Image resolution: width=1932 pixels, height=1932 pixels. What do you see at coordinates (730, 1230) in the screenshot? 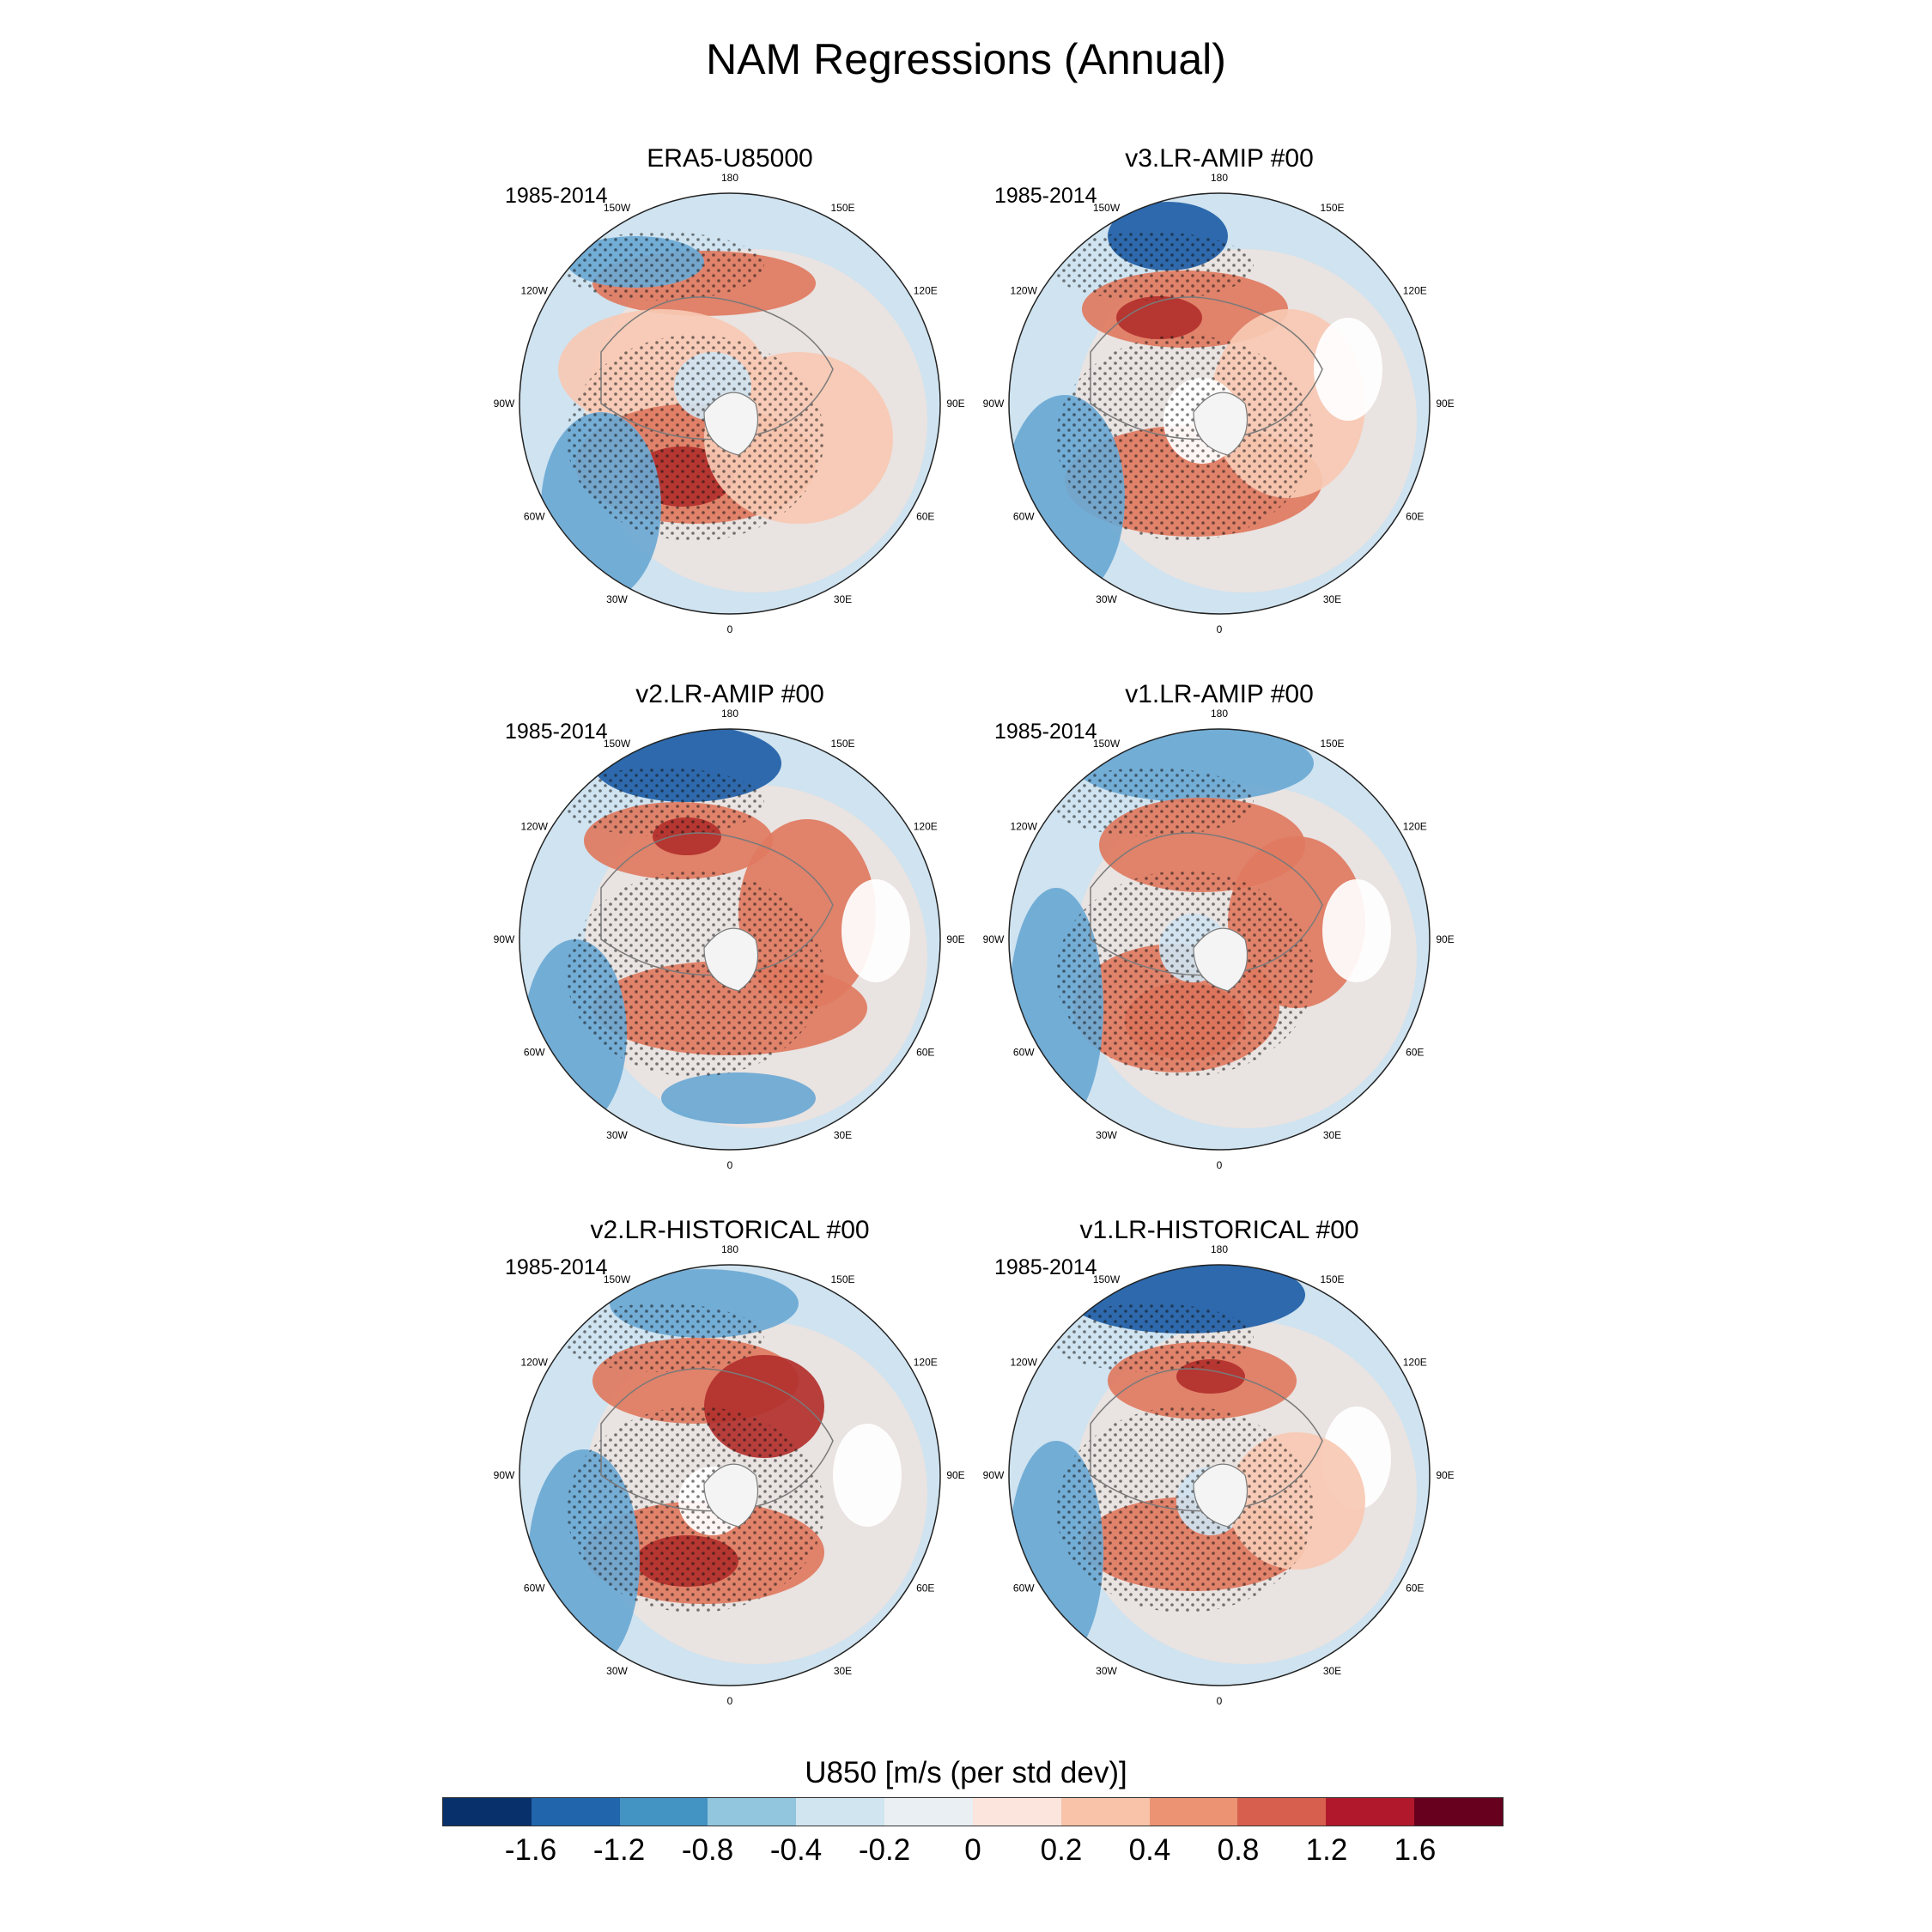
I see `panel-title: v2.LR-HISTORICAL #00` at bounding box center [730, 1230].